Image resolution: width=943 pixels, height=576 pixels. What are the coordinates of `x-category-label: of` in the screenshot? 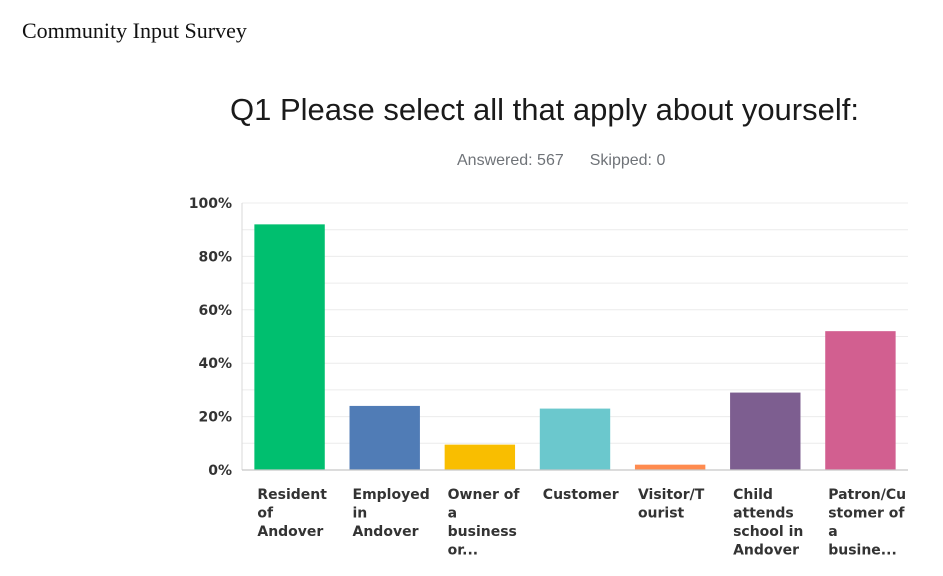 It's located at (265, 514).